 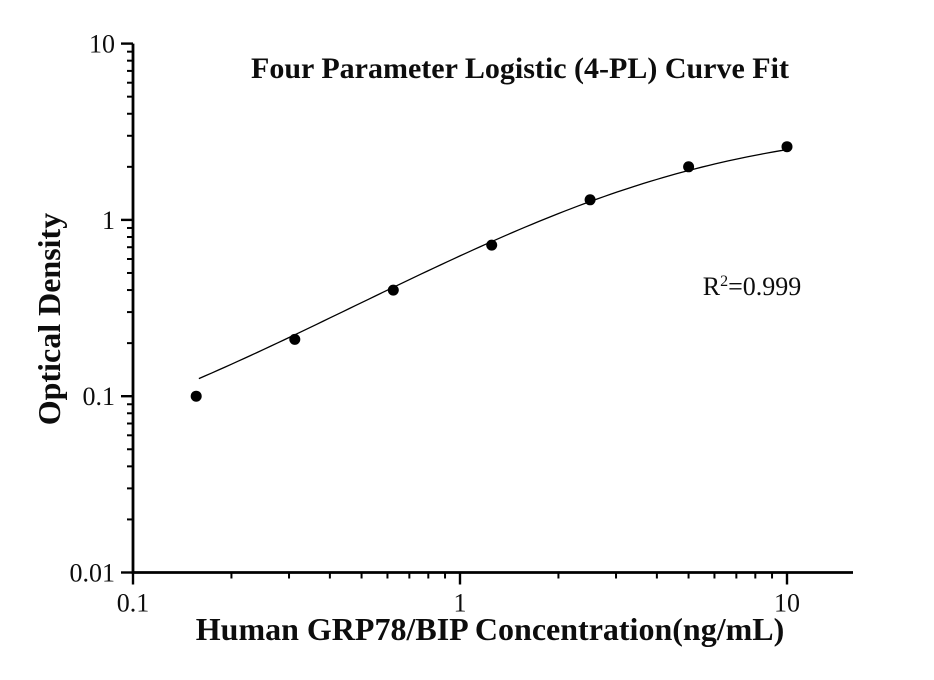 What do you see at coordinates (787, 603) in the screenshot?
I see `x-tick-label: 10` at bounding box center [787, 603].